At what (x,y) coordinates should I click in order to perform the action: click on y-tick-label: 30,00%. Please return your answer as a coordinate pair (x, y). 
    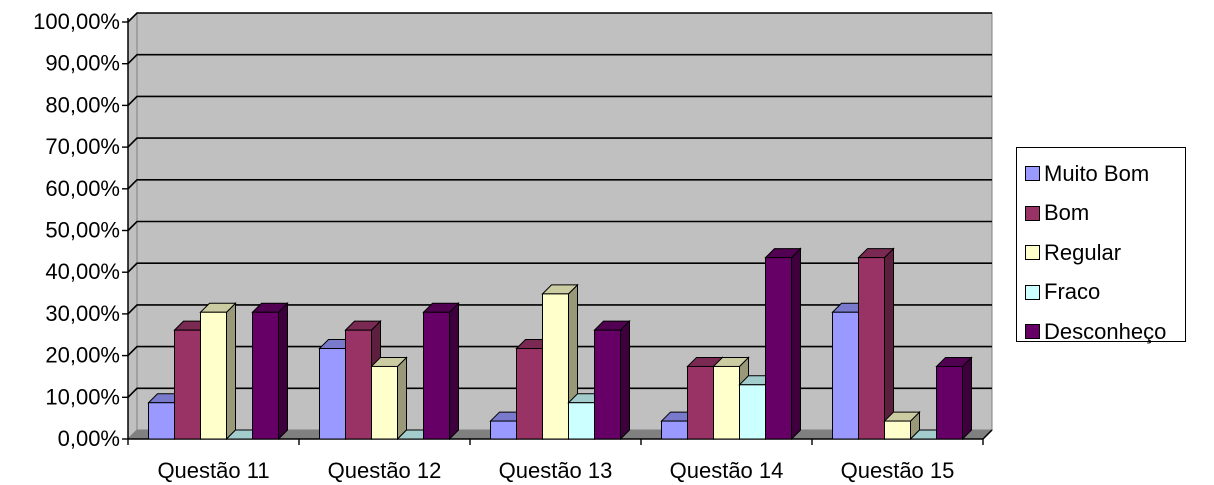
    Looking at the image, I should click on (82, 313).